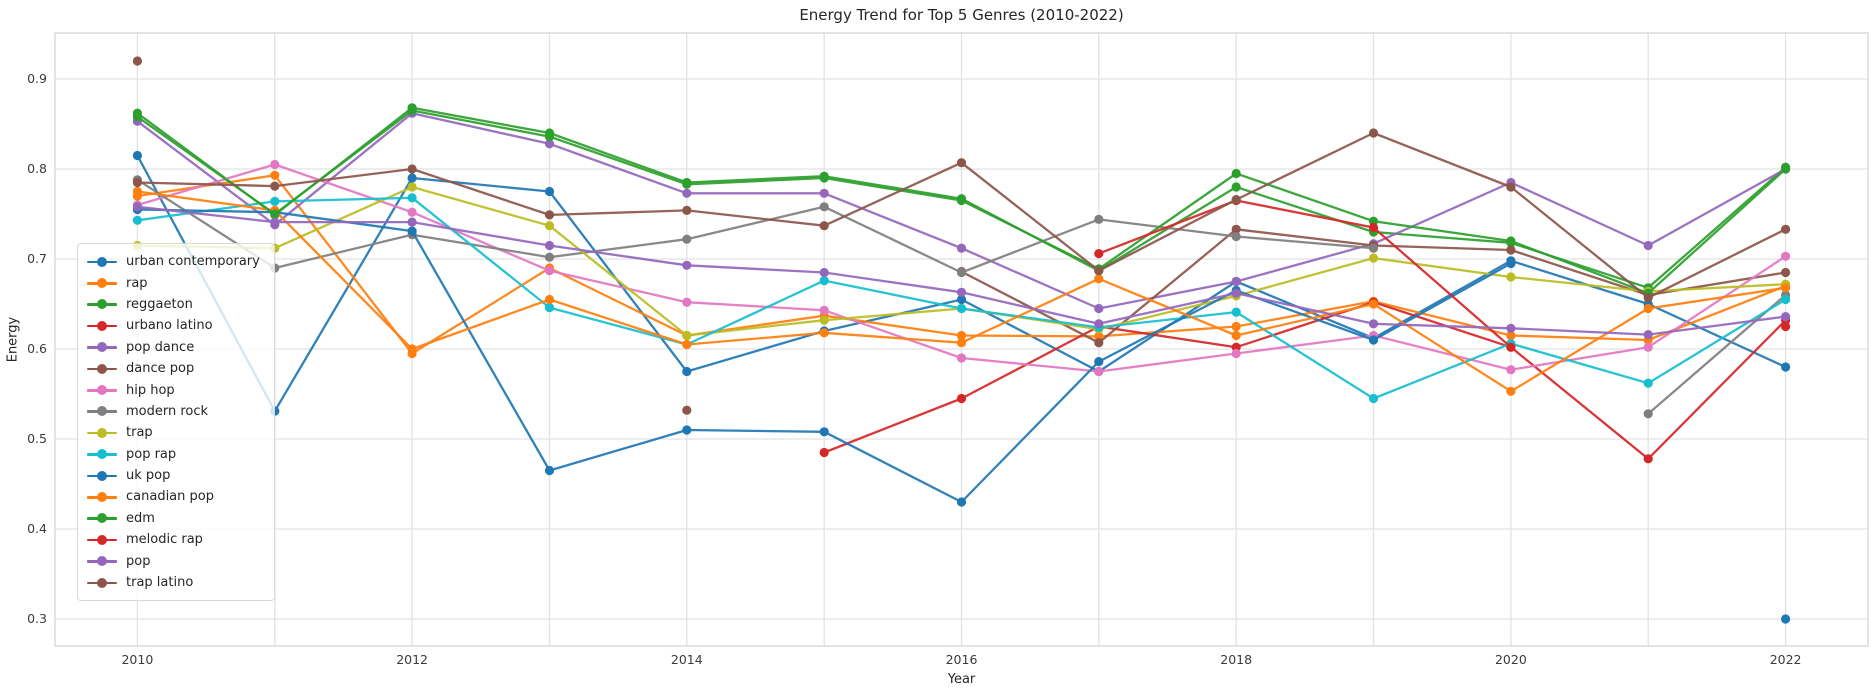  What do you see at coordinates (167, 411) in the screenshot?
I see `legend-label: modern rock` at bounding box center [167, 411].